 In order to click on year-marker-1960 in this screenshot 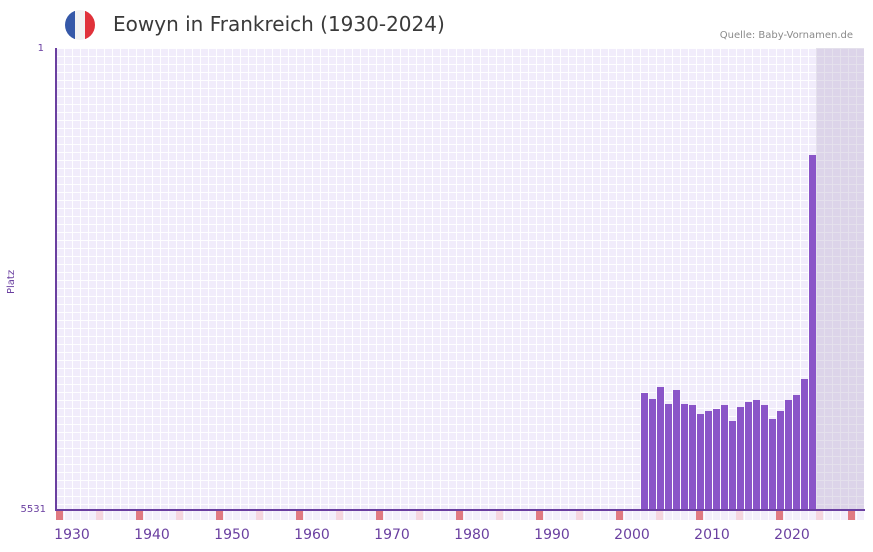, I will do `click(299, 515)`.